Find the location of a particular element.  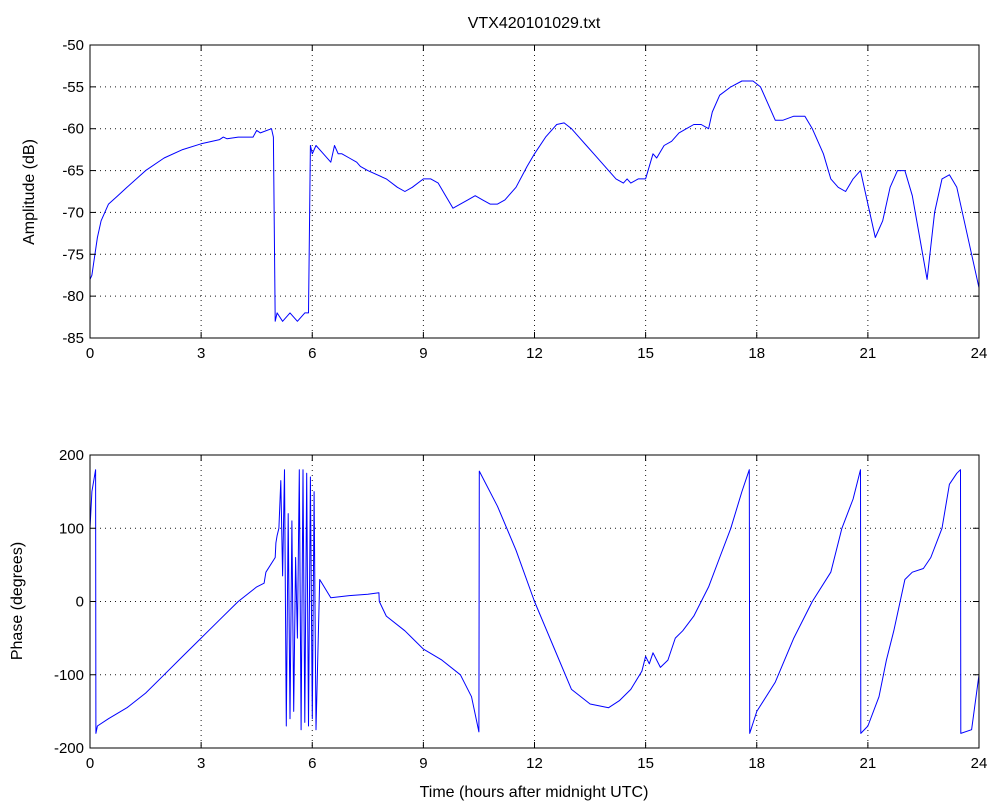

amplitude-x-tick-label: 0 is located at coordinates (90, 353).